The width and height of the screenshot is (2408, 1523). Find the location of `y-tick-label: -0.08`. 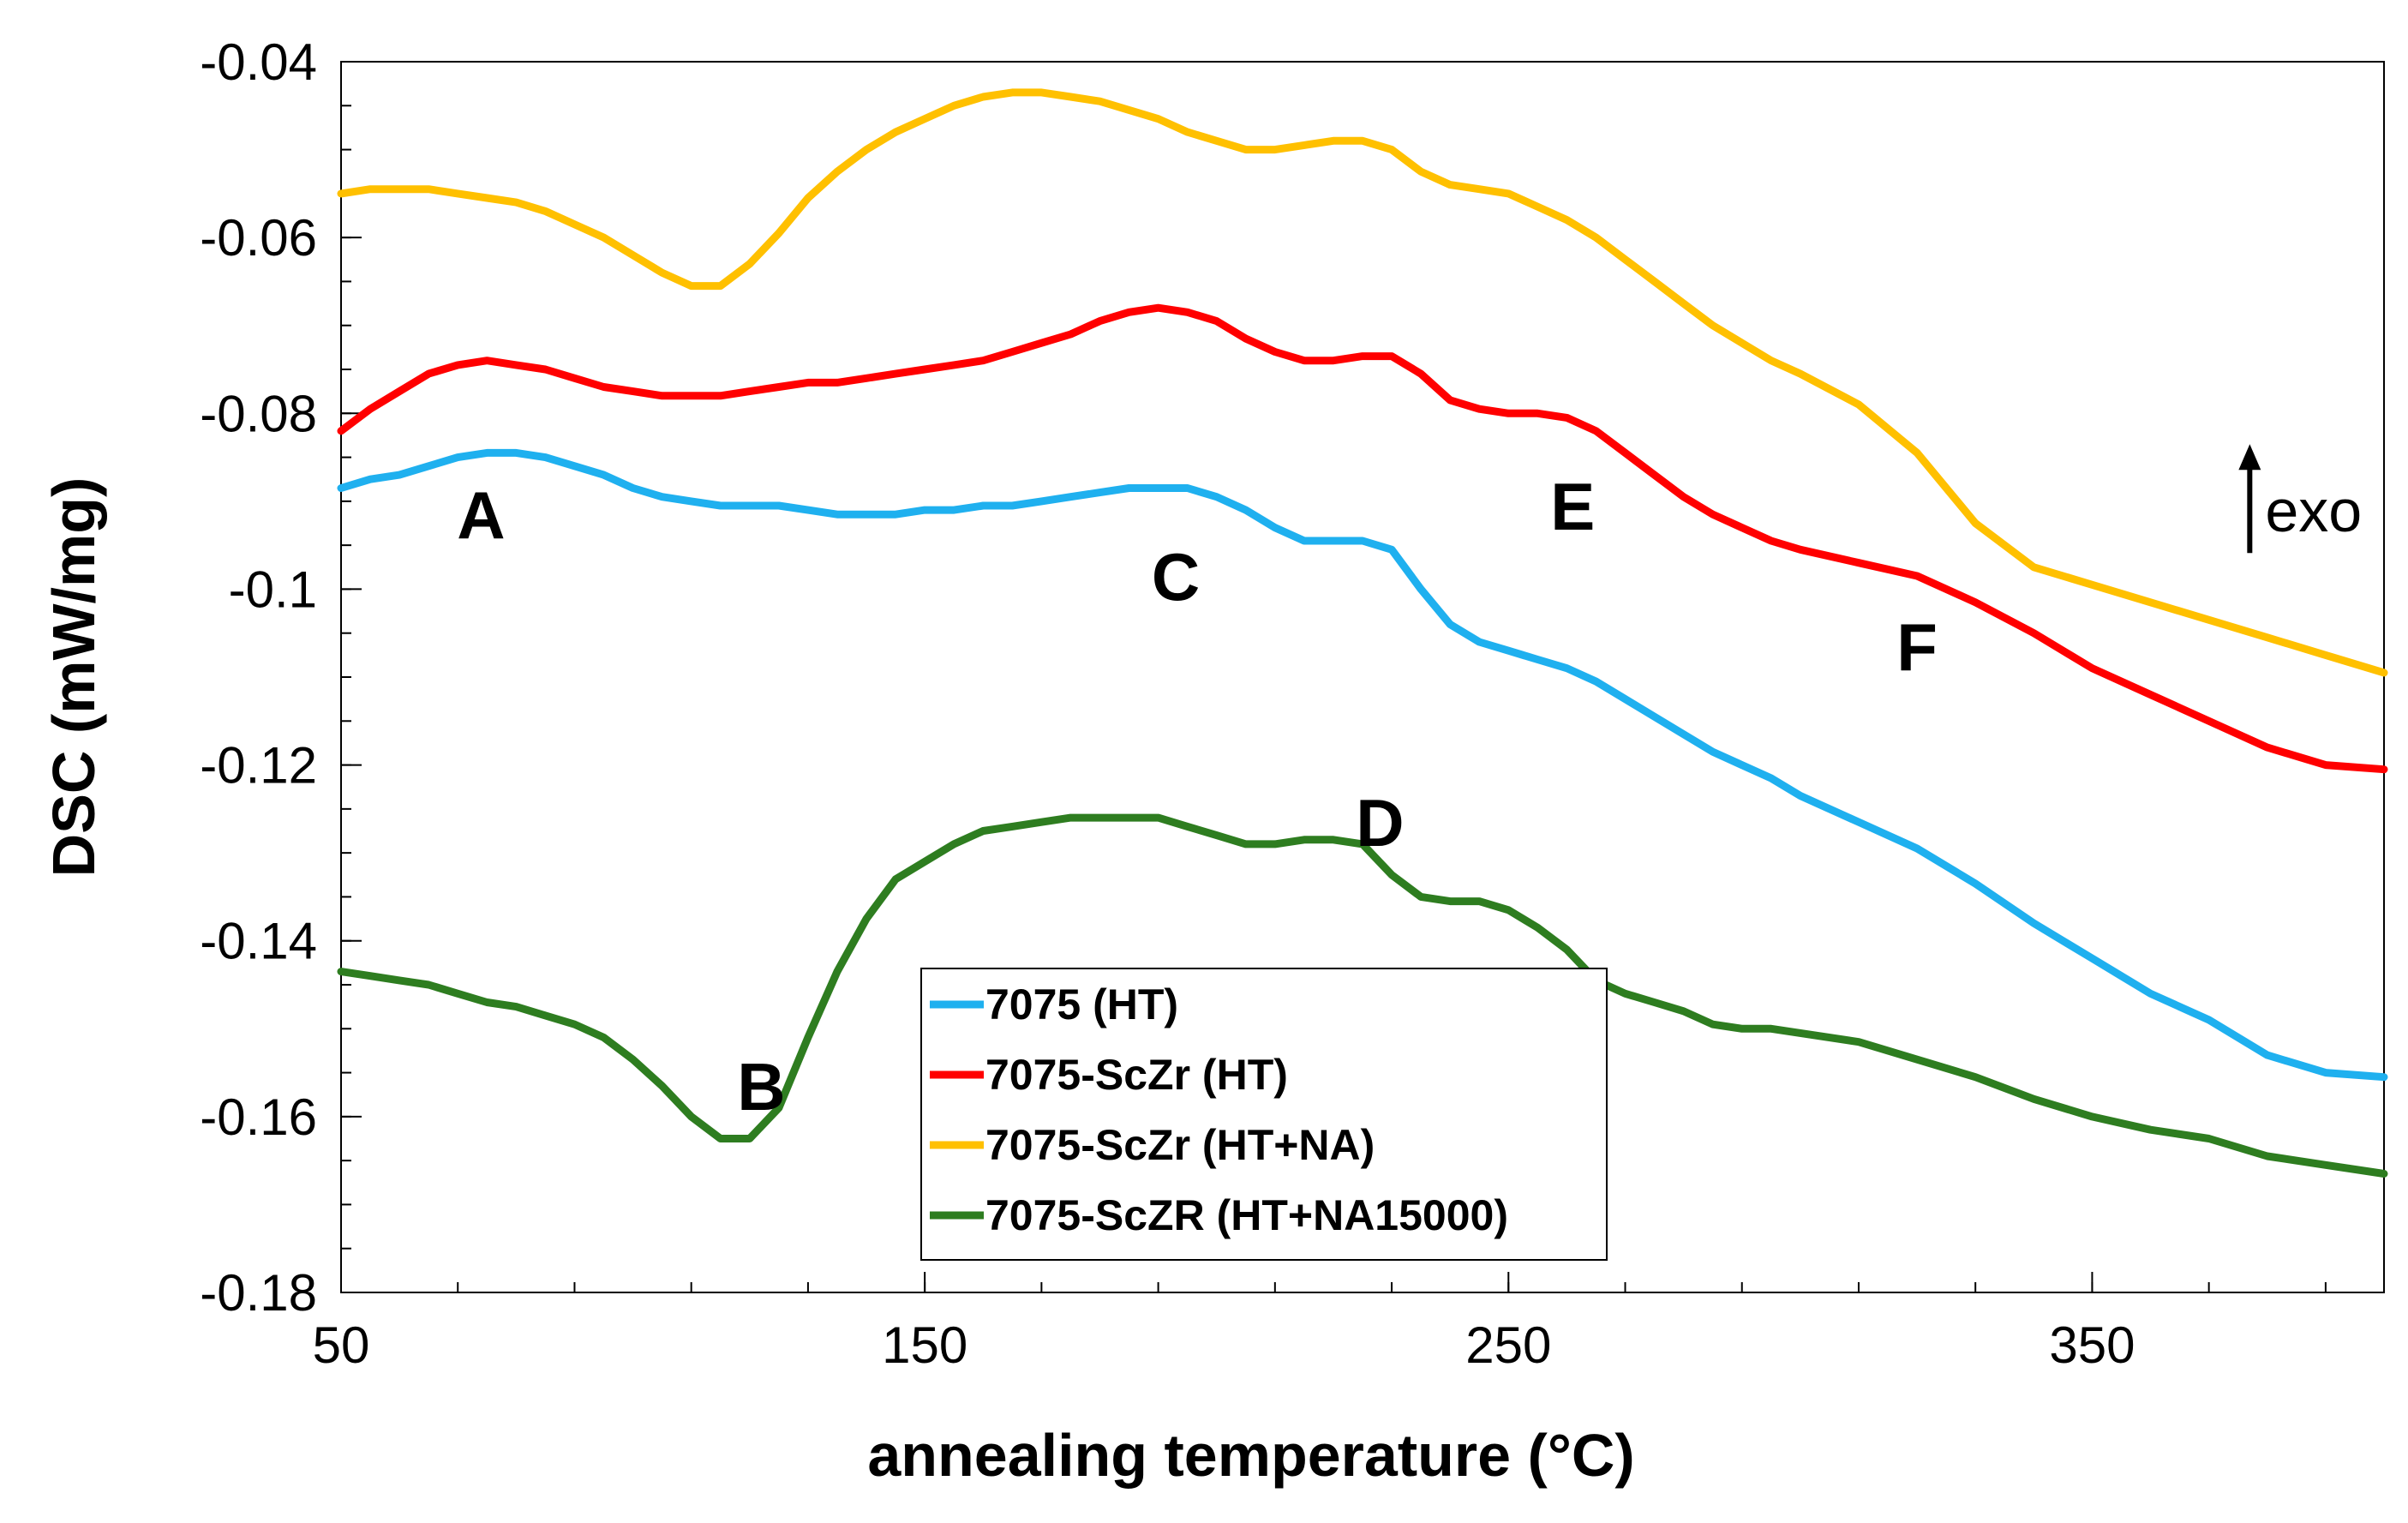

y-tick-label: -0.08 is located at coordinates (258, 413).